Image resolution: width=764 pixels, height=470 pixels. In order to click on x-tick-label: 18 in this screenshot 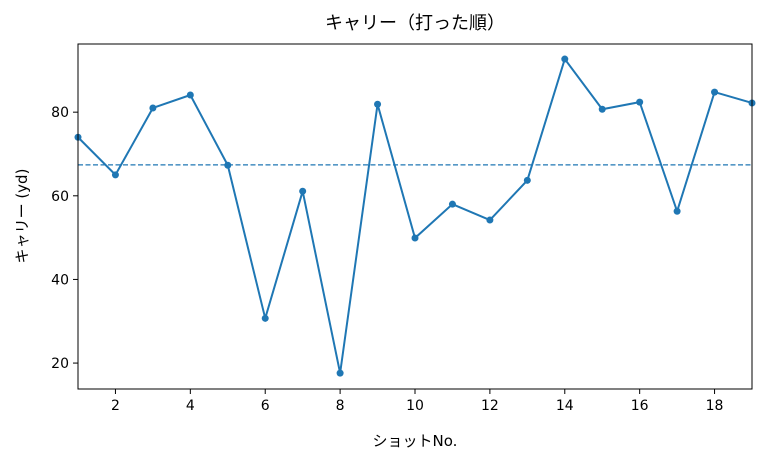, I will do `click(715, 406)`.